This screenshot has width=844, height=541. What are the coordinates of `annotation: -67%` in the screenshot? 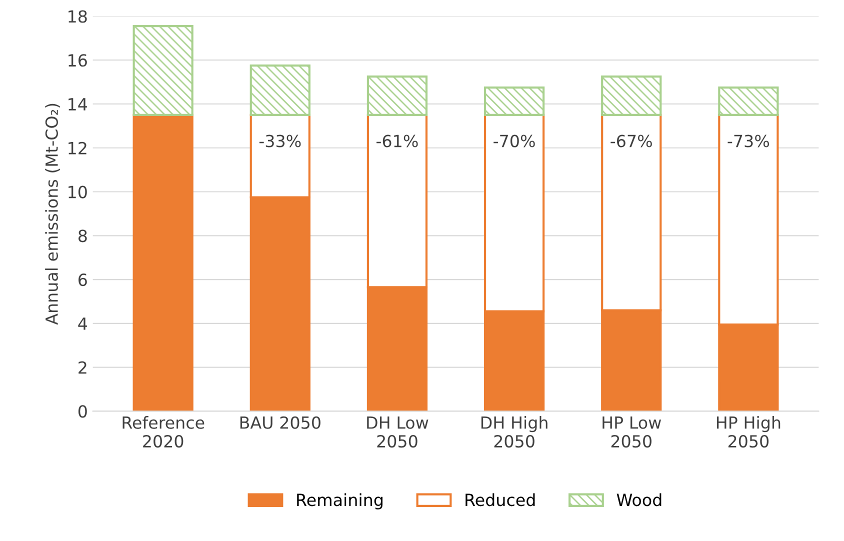 It's located at (631, 141).